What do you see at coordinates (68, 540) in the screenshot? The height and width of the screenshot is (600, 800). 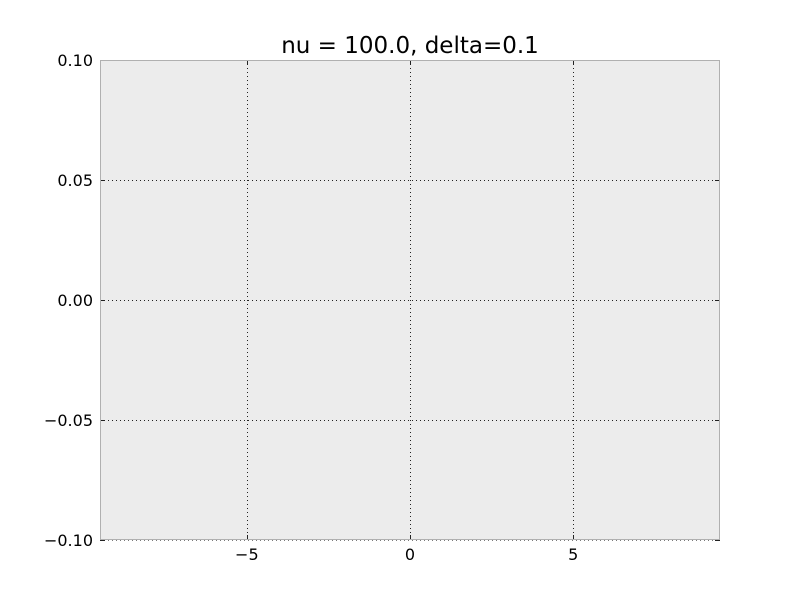 I see `y-tick-label: −0.10` at bounding box center [68, 540].